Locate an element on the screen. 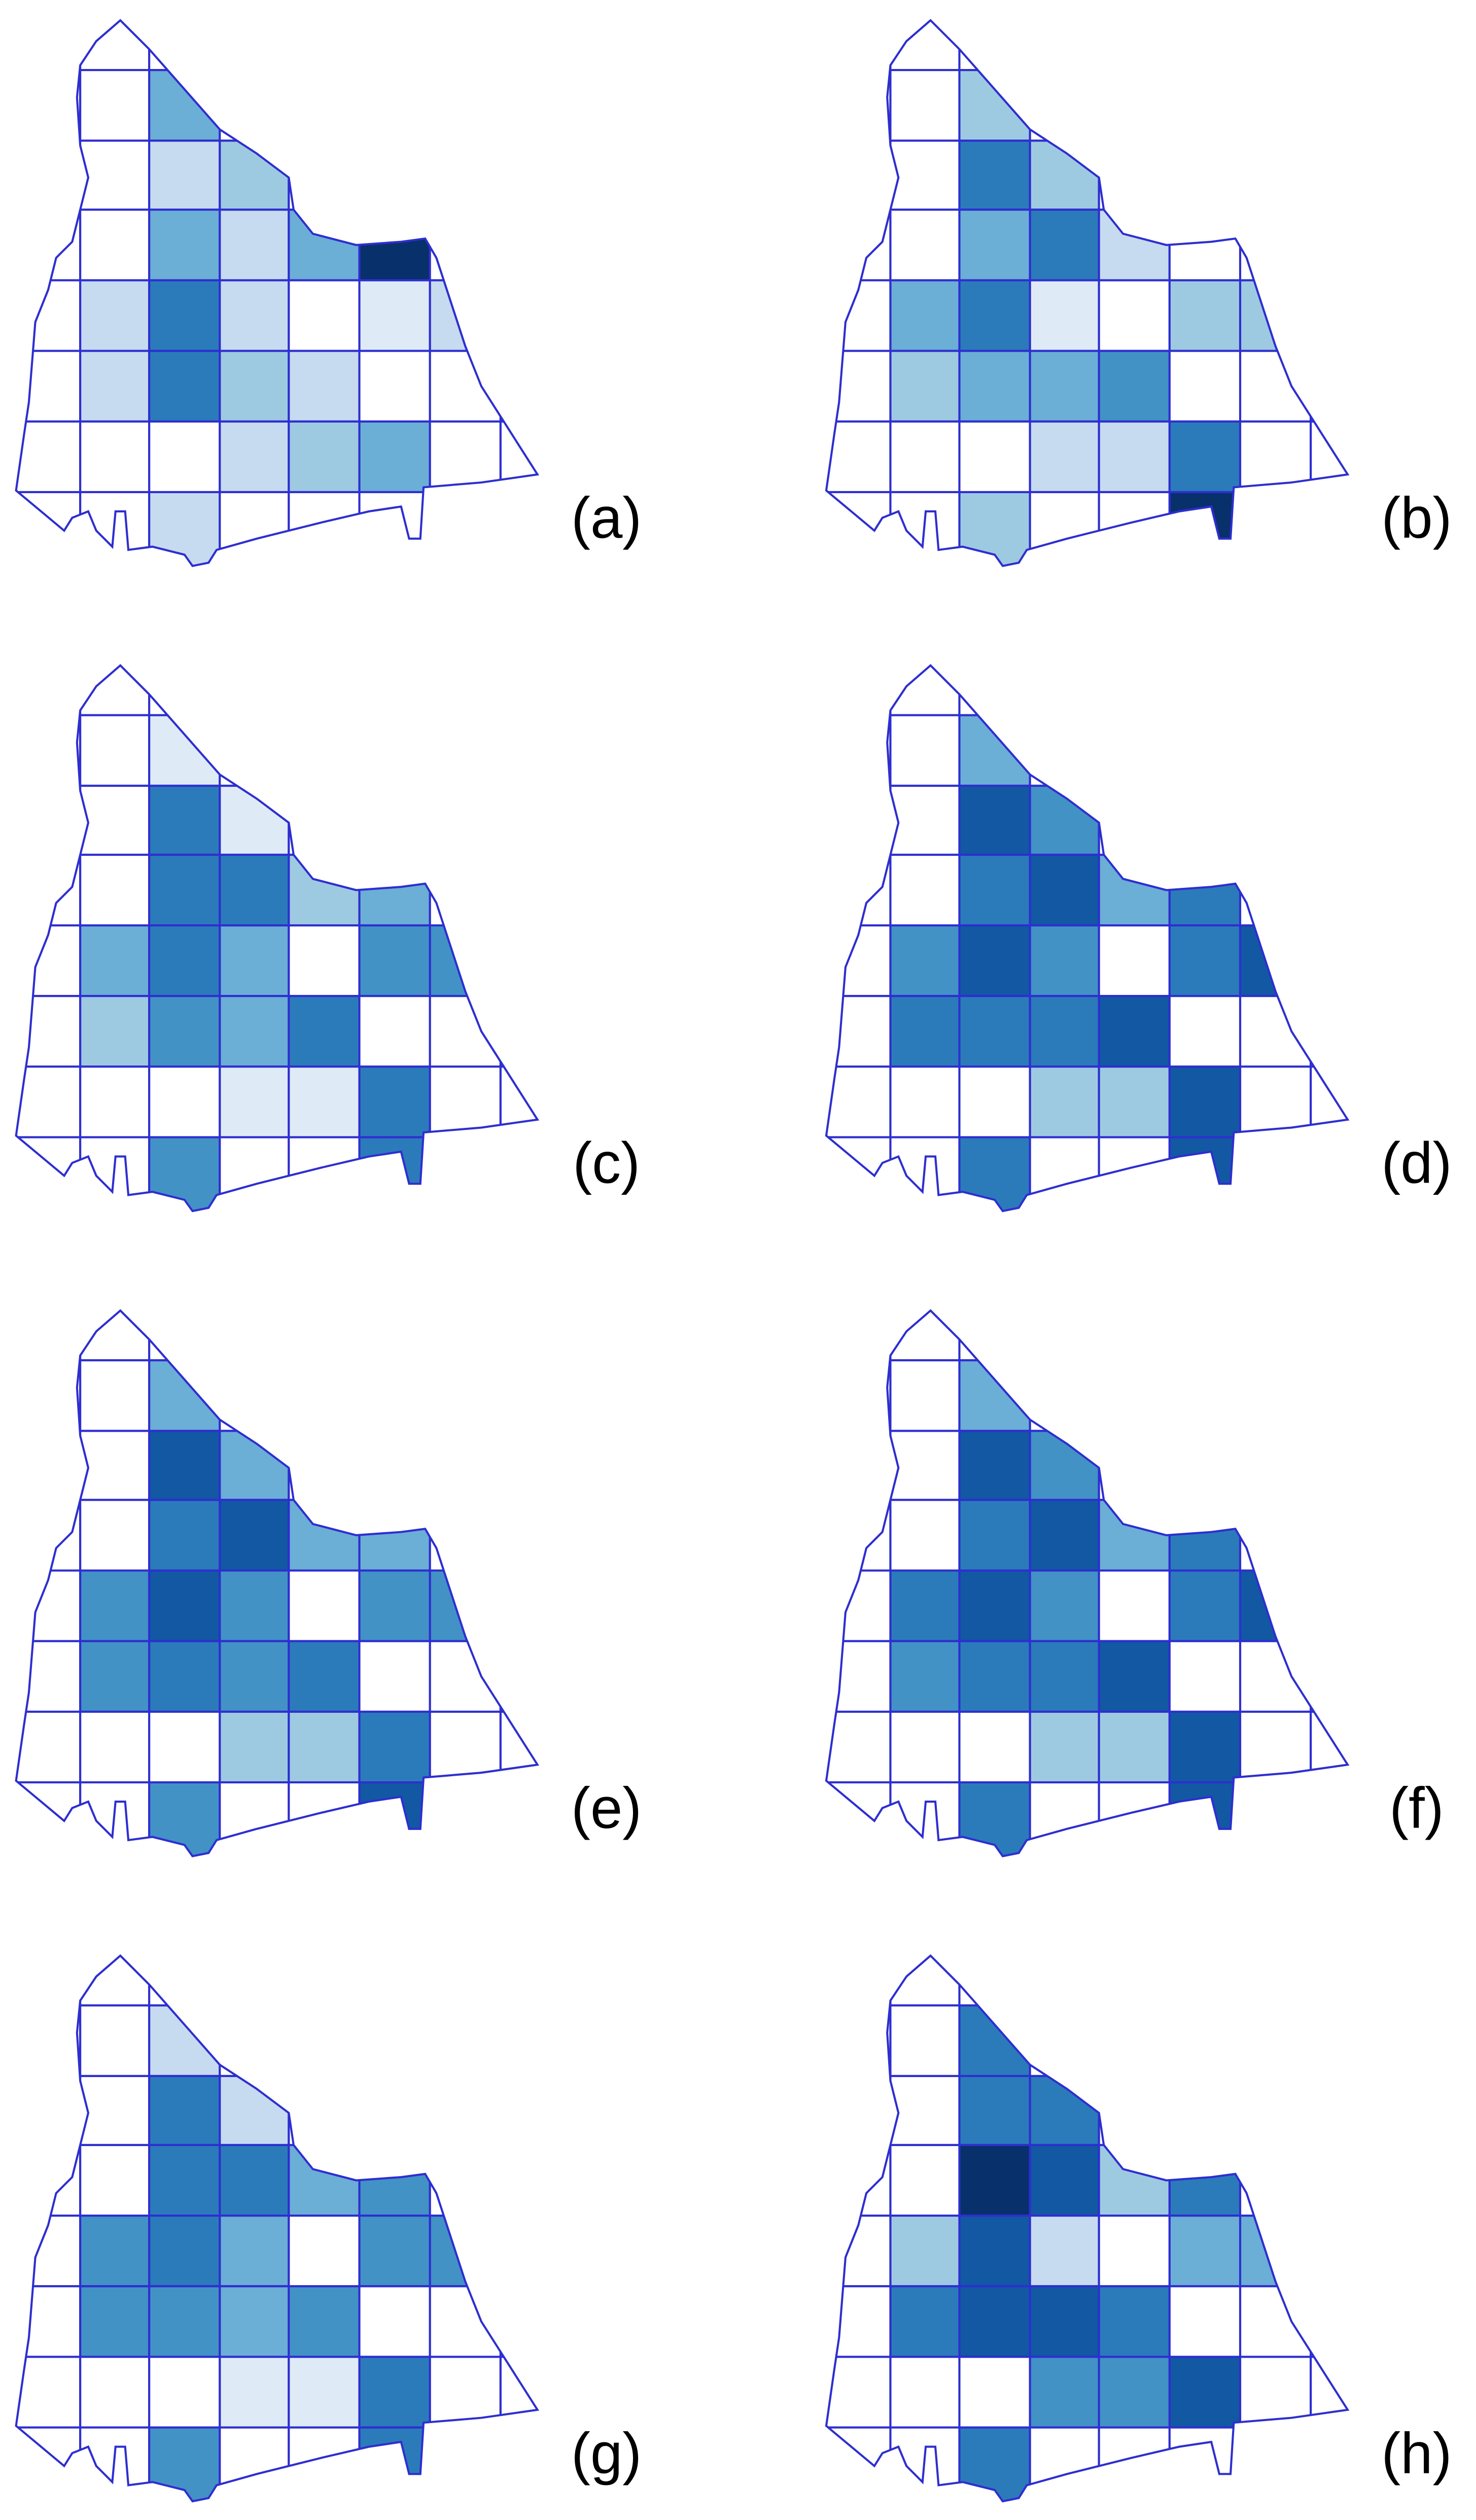 This screenshot has height=2520, width=1476. region-outline is located at coordinates (1087, 938).